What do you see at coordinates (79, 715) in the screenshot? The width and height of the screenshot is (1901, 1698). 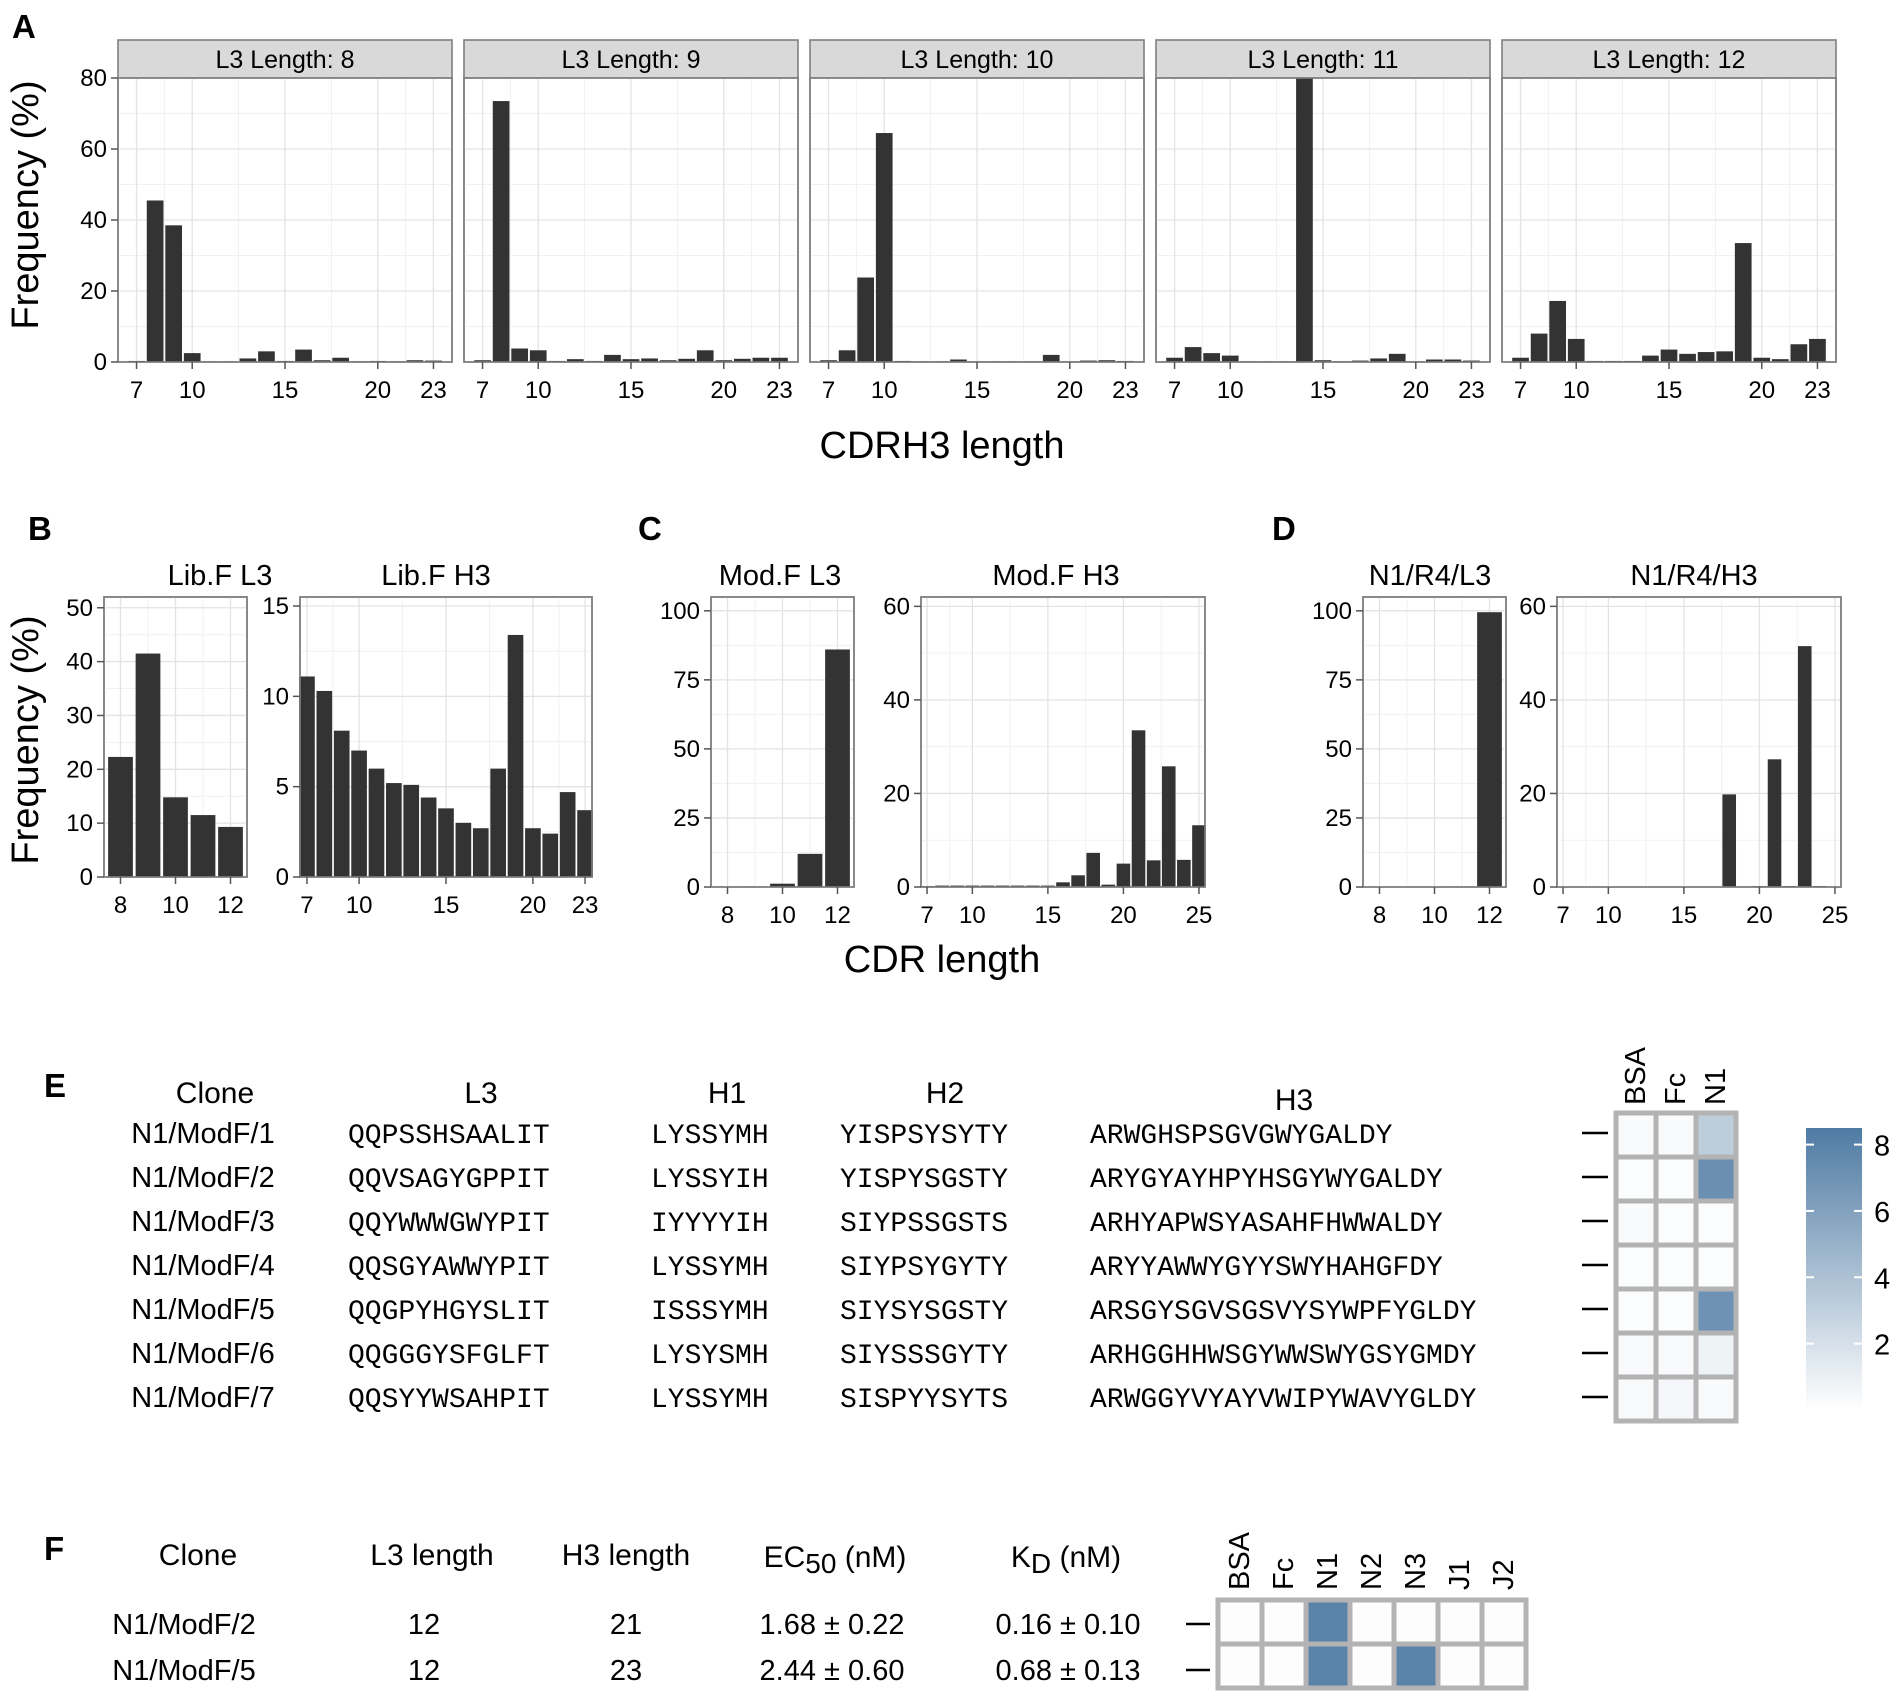 I see `panel-b-subplot-1-y-tick-label: 30` at bounding box center [79, 715].